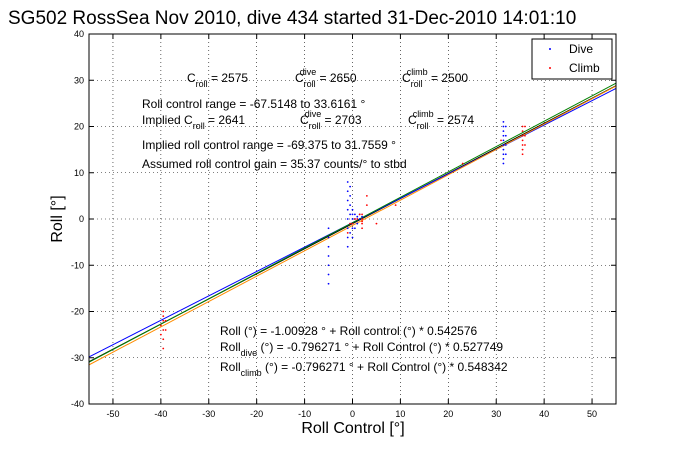 The height and width of the screenshot is (454, 681). Describe the element at coordinates (581, 49) in the screenshot. I see `legend-dive-label: Dive` at that location.